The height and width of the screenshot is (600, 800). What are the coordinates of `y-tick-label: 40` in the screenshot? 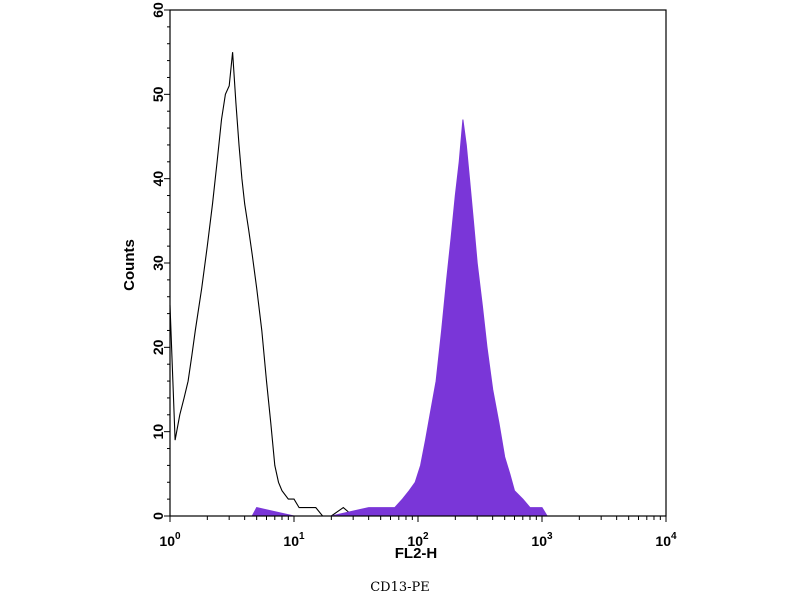 It's located at (158, 179).